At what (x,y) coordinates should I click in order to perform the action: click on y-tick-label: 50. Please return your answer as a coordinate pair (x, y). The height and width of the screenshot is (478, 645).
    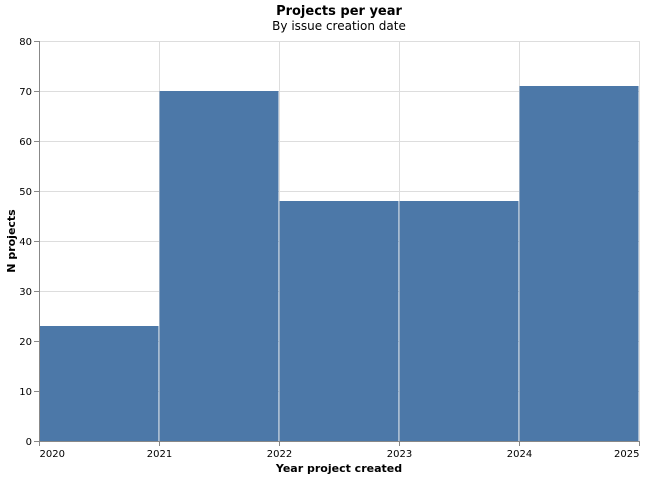
    Looking at the image, I should click on (25, 192).